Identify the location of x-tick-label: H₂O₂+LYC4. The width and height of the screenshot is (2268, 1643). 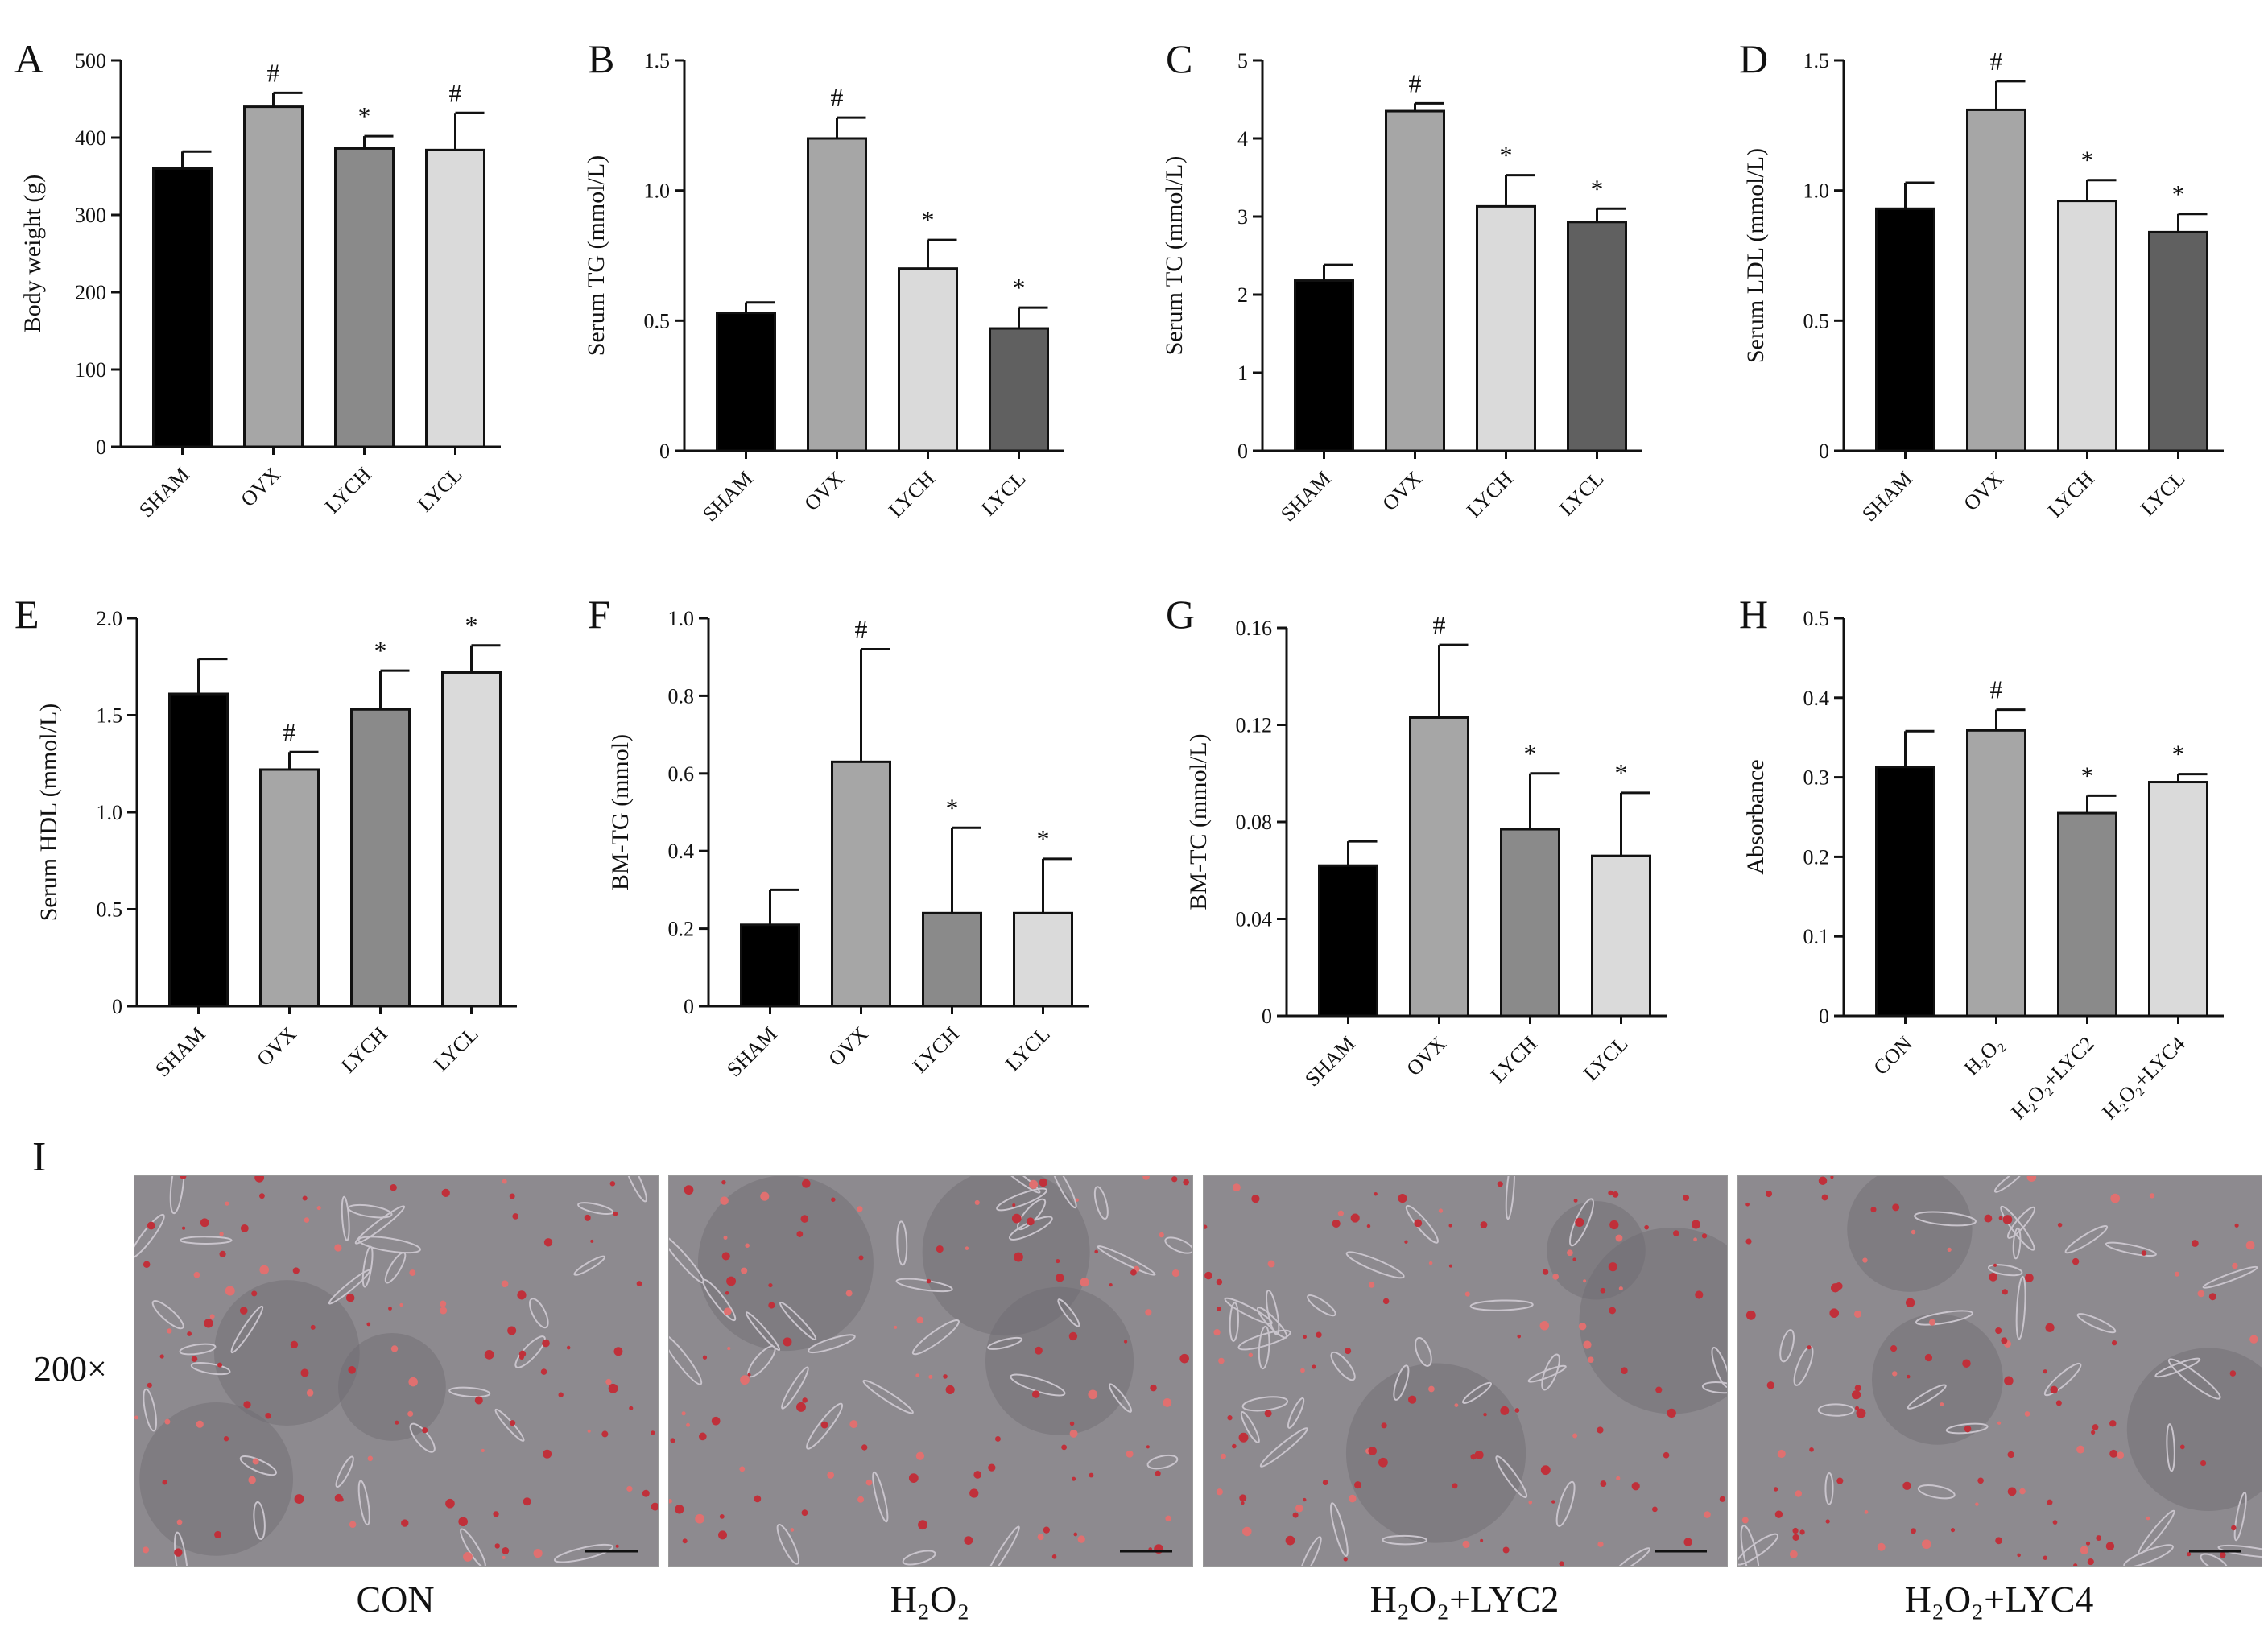
(2143, 1078).